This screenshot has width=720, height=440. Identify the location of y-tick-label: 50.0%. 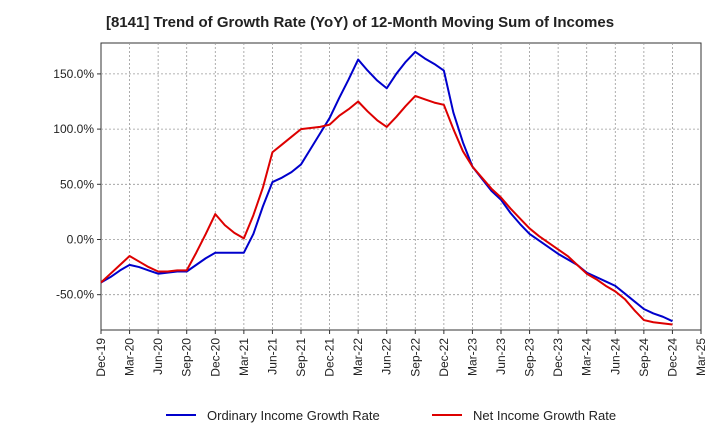
(77, 184).